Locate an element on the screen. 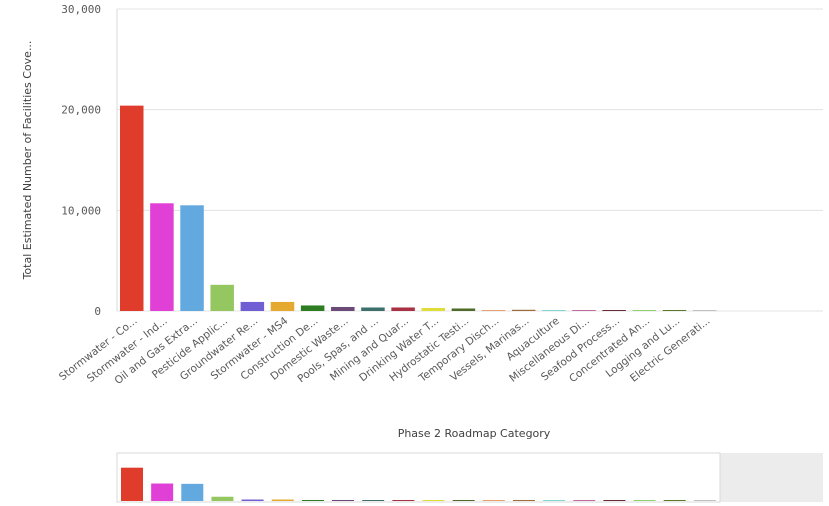 The width and height of the screenshot is (829, 506). y-tick-label: 20,000 is located at coordinates (81, 110).